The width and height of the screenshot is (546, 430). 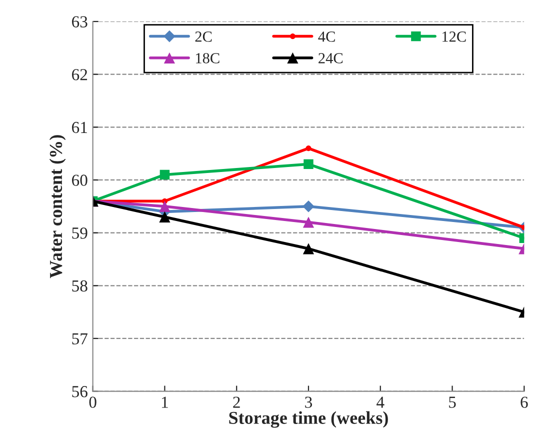 What do you see at coordinates (208, 58) in the screenshot?
I see `legend-label: 18C` at bounding box center [208, 58].